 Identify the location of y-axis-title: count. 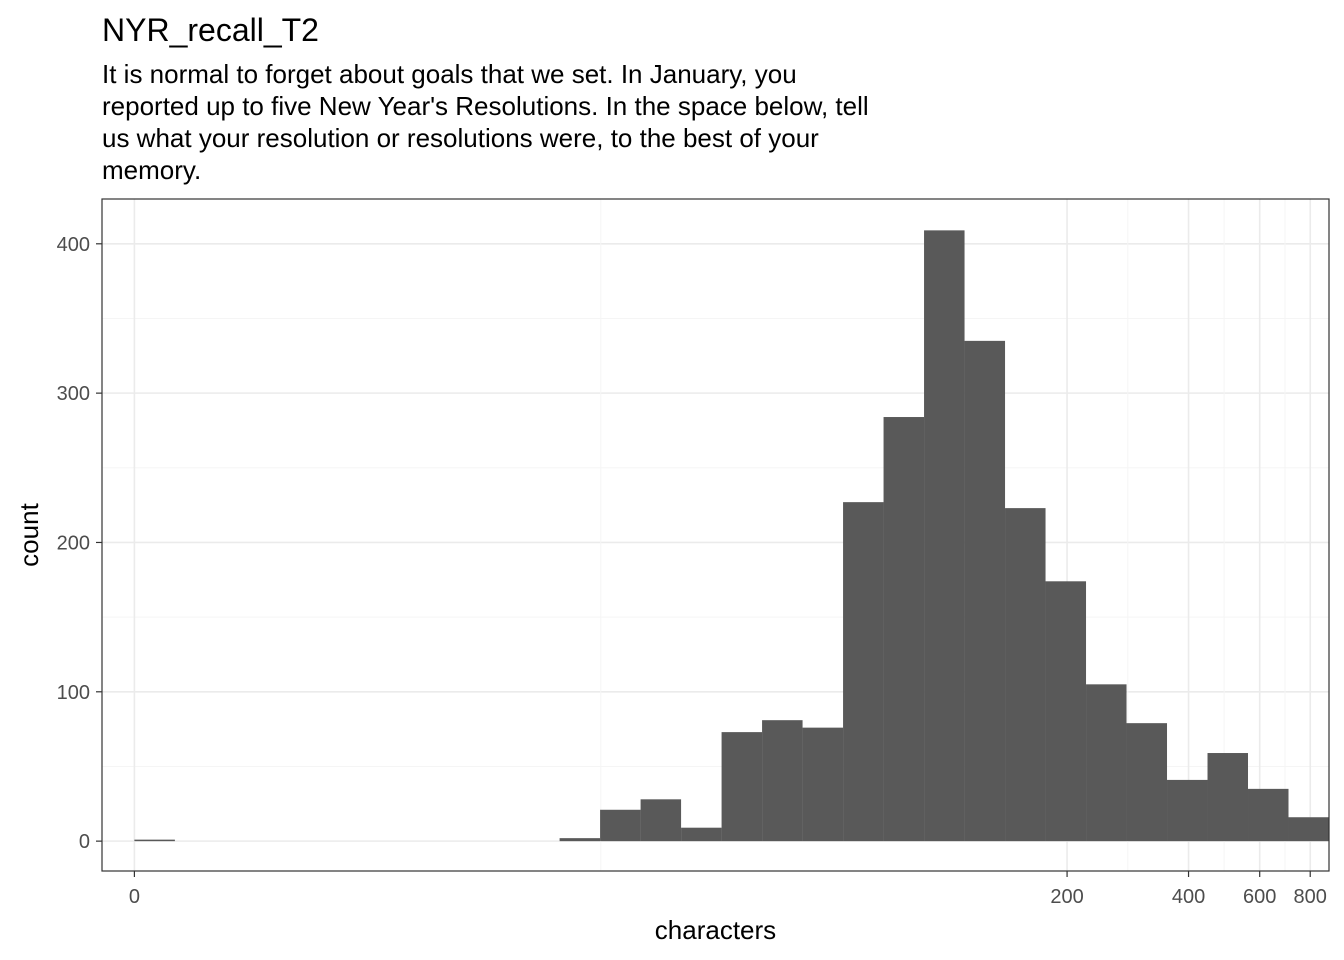
(29, 534).